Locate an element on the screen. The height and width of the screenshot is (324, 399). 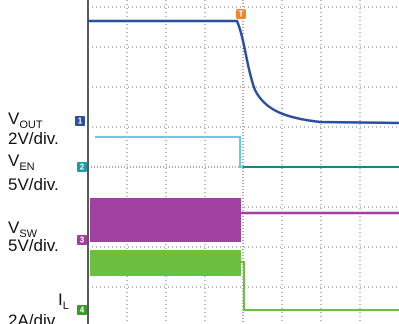
channel-name: VOUT is located at coordinates (25, 120).